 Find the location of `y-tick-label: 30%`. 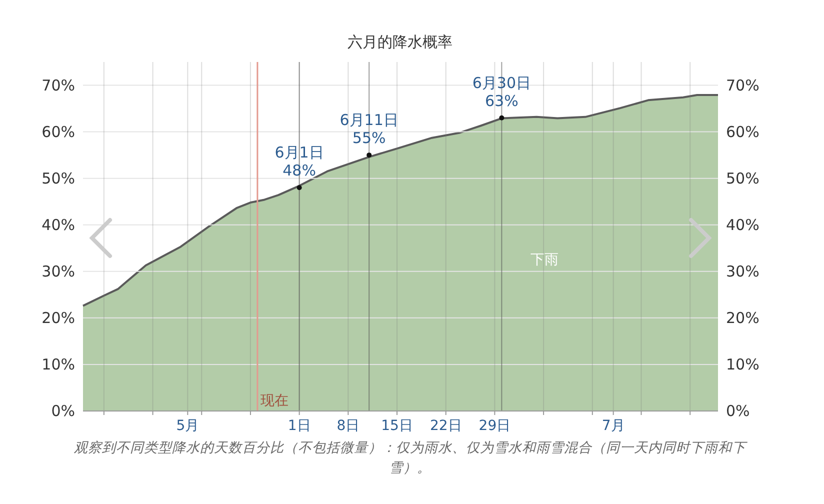

y-tick-label: 30% is located at coordinates (58, 271).